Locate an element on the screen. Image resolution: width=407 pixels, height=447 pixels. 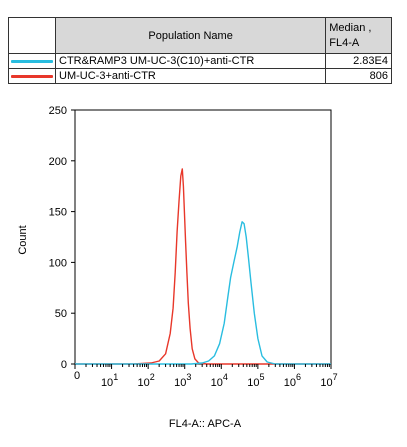
y-tick-label: 50 is located at coordinates (61, 314).